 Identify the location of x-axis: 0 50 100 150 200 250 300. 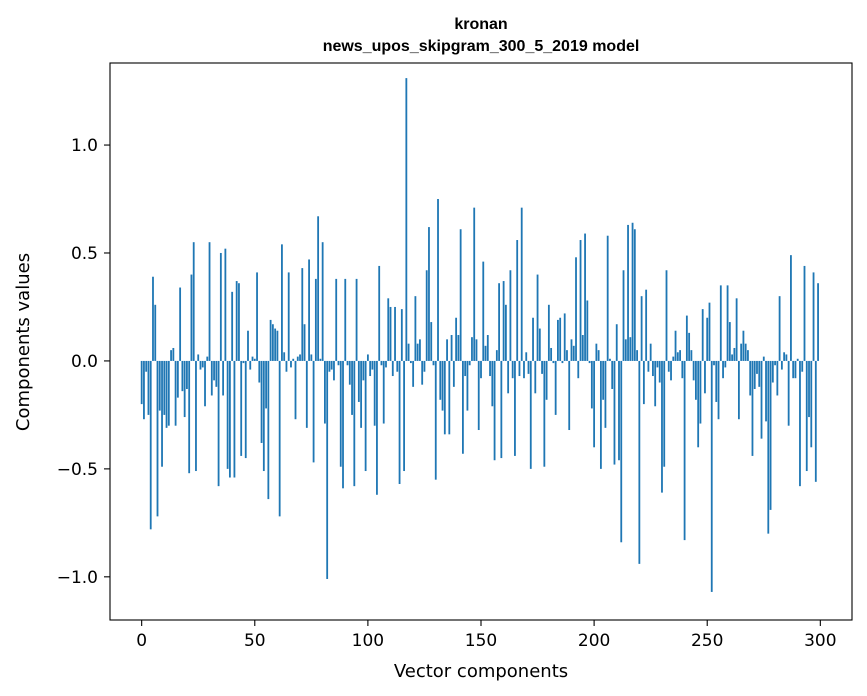
(486, 635).